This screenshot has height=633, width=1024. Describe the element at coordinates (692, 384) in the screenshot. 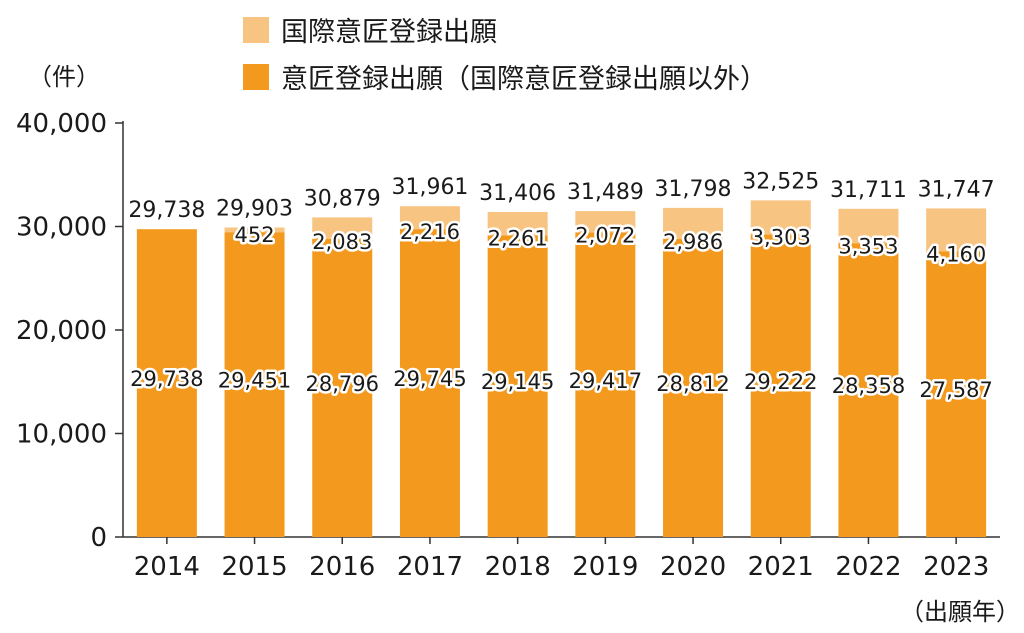

I see `data-label-domestic: 28,812` at that location.